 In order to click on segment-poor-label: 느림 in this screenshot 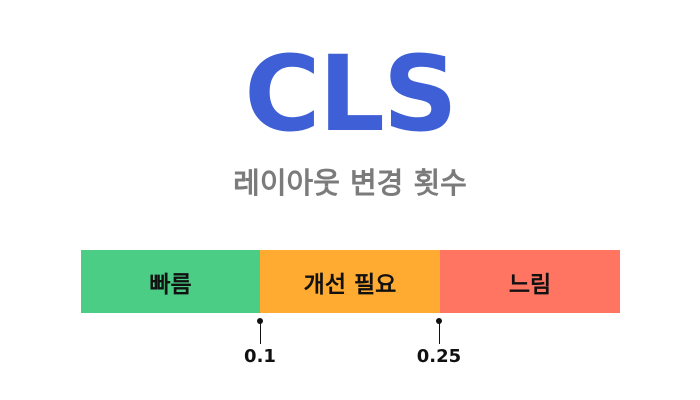, I will do `click(530, 284)`.